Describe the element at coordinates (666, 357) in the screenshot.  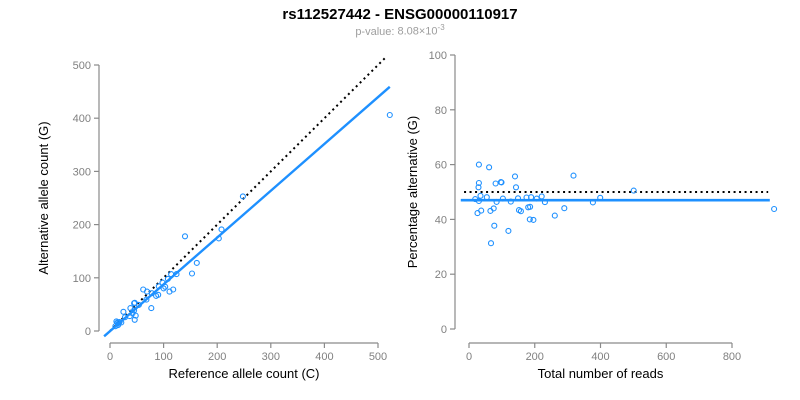
I see `x-tick-label: 600` at that location.